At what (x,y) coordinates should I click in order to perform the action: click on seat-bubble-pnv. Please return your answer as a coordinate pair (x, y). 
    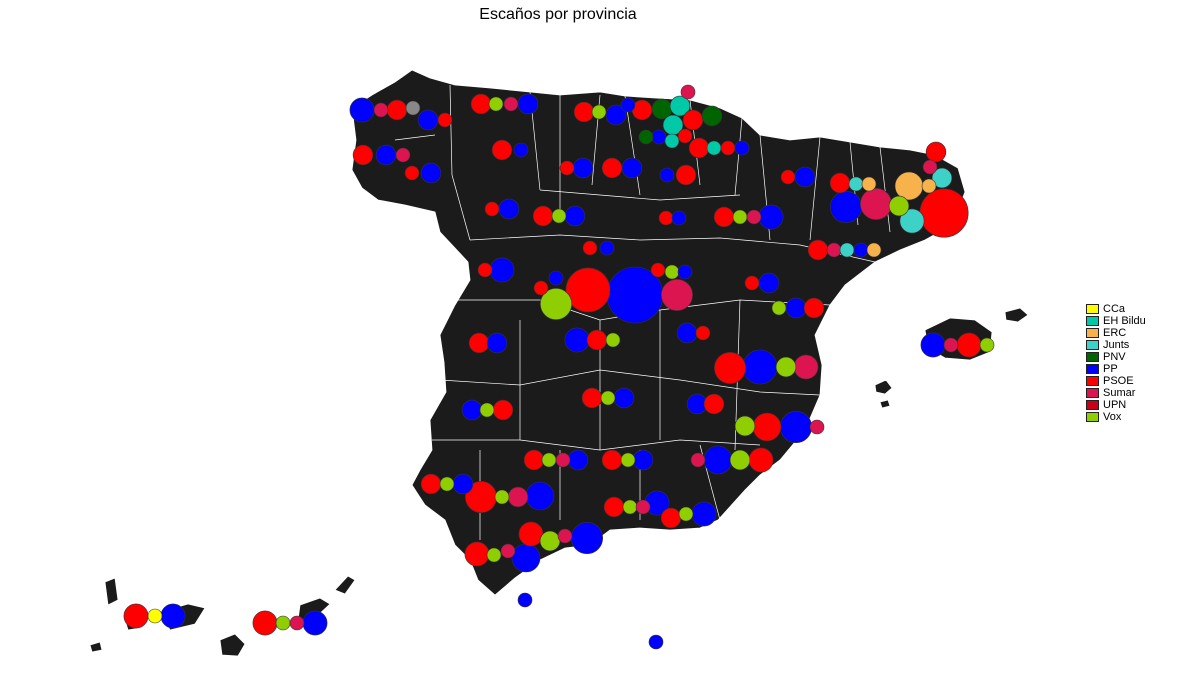
    Looking at the image, I should click on (646, 137).